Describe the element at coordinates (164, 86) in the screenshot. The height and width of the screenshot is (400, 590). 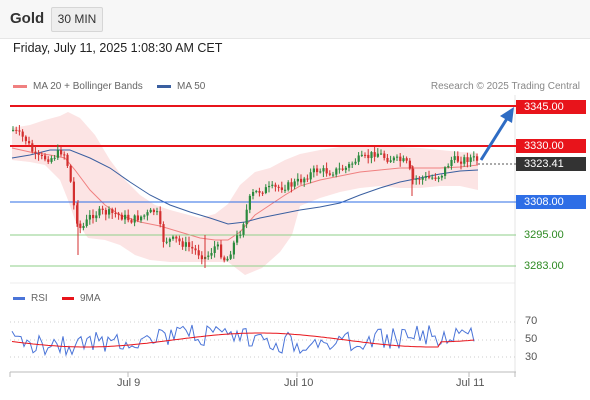
I see `ma50-swatch` at that location.